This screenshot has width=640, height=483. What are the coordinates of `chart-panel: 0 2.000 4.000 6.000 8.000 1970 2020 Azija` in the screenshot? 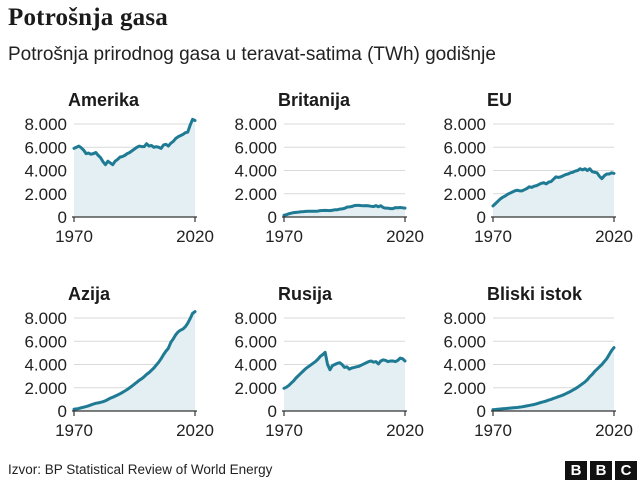 It's located at (118, 362).